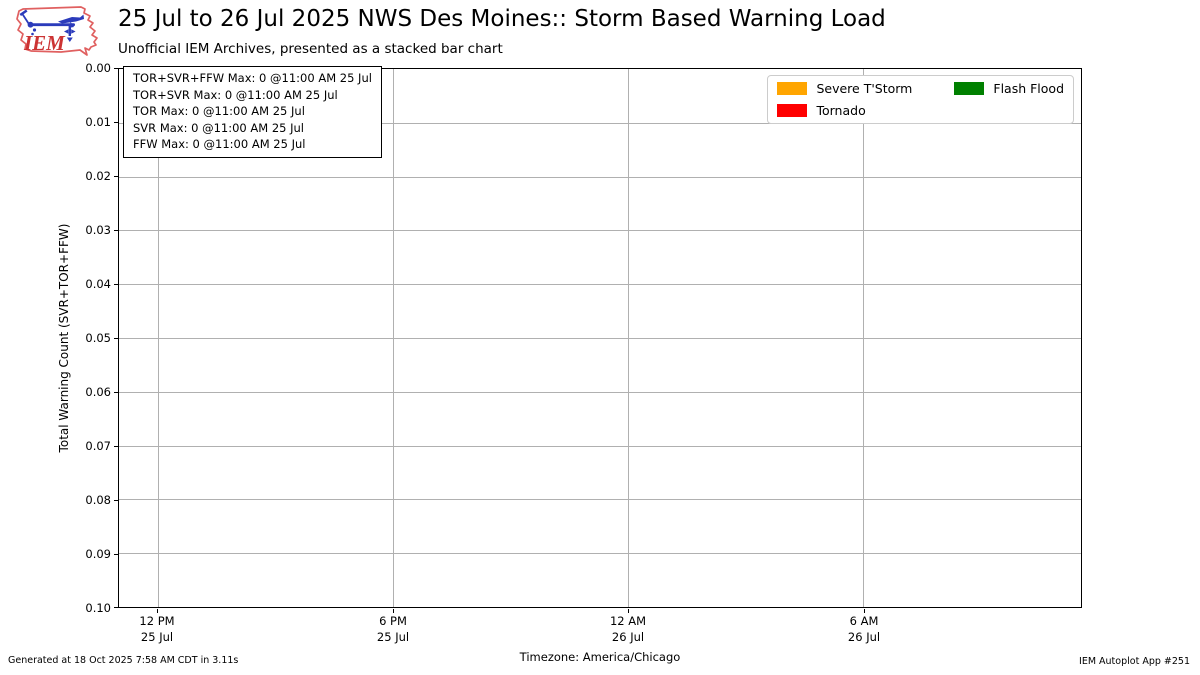 Image resolution: width=1200 pixels, height=675 pixels. Describe the element at coordinates (628, 629) in the screenshot. I see `x-tick-label: 12 AM 26 Jul` at that location.